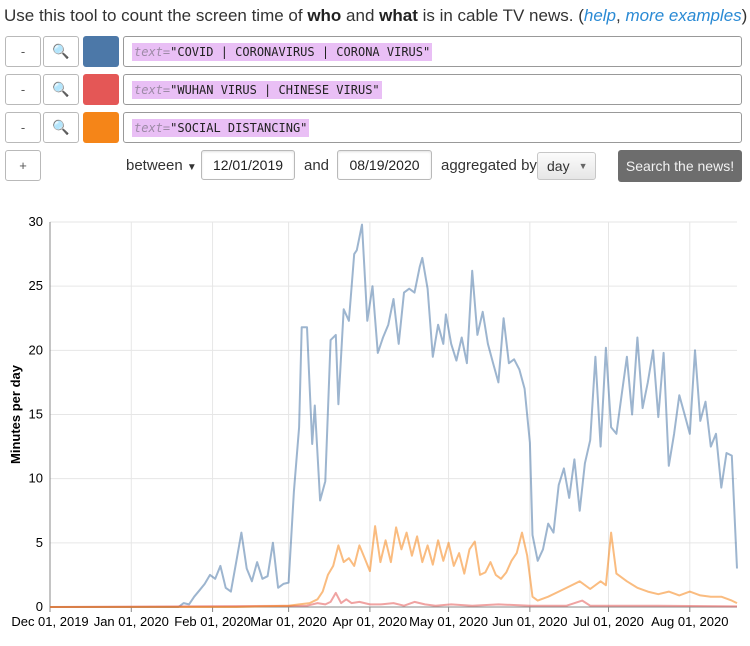 The height and width of the screenshot is (646, 750). What do you see at coordinates (154, 165) in the screenshot?
I see `between-label: between` at bounding box center [154, 165].